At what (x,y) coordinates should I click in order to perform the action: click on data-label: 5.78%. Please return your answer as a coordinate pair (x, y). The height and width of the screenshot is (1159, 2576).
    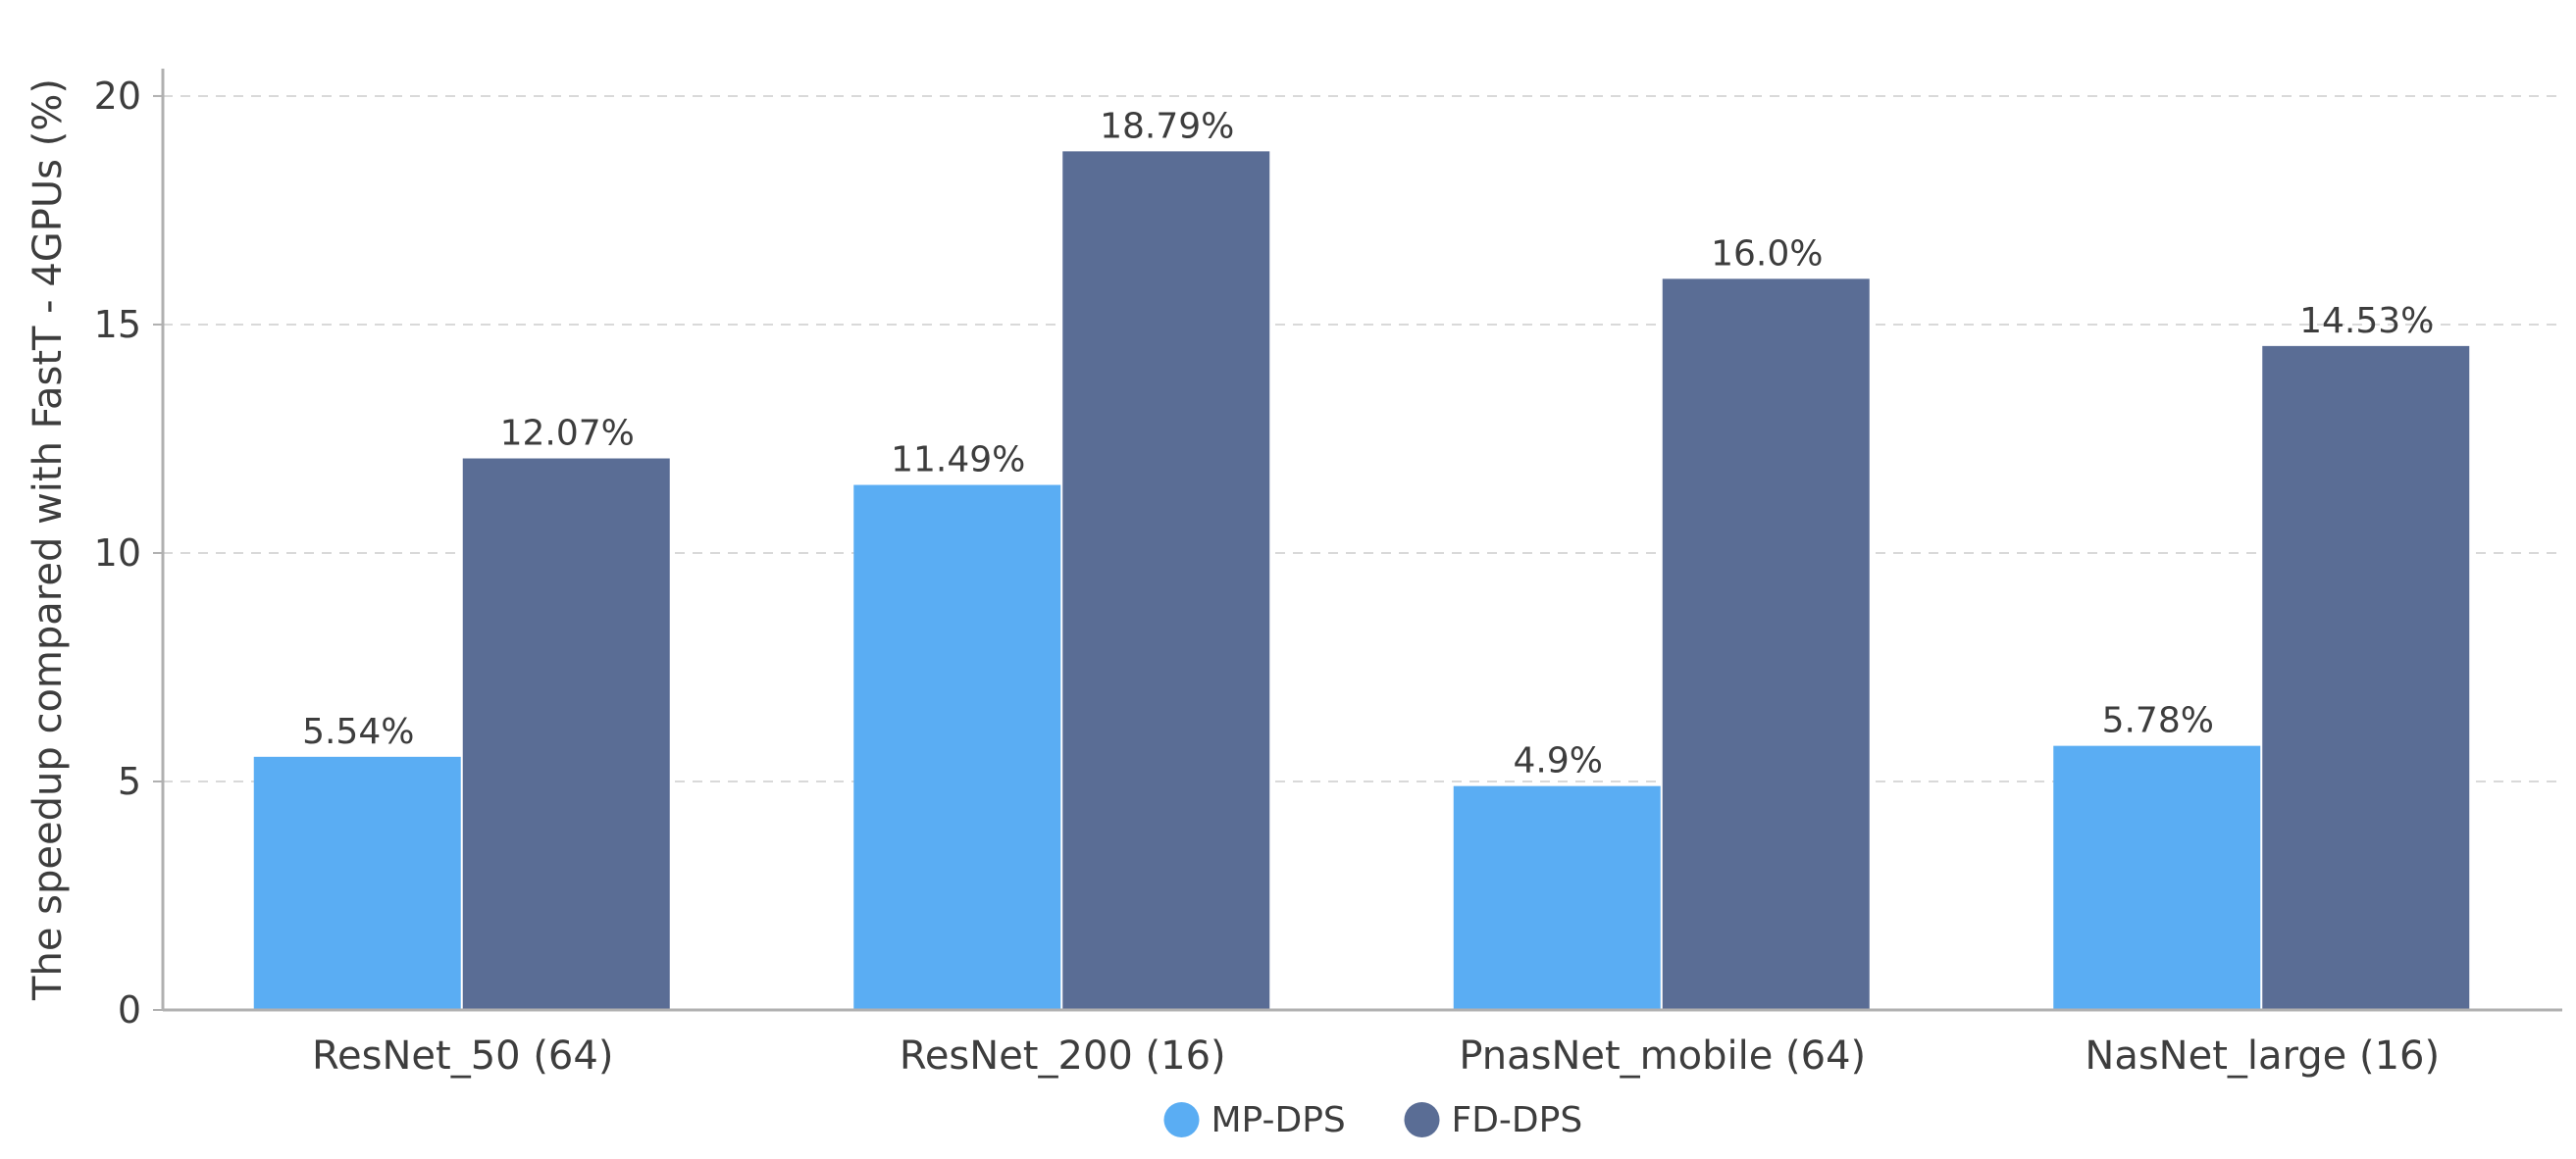
    Looking at the image, I should click on (2158, 721).